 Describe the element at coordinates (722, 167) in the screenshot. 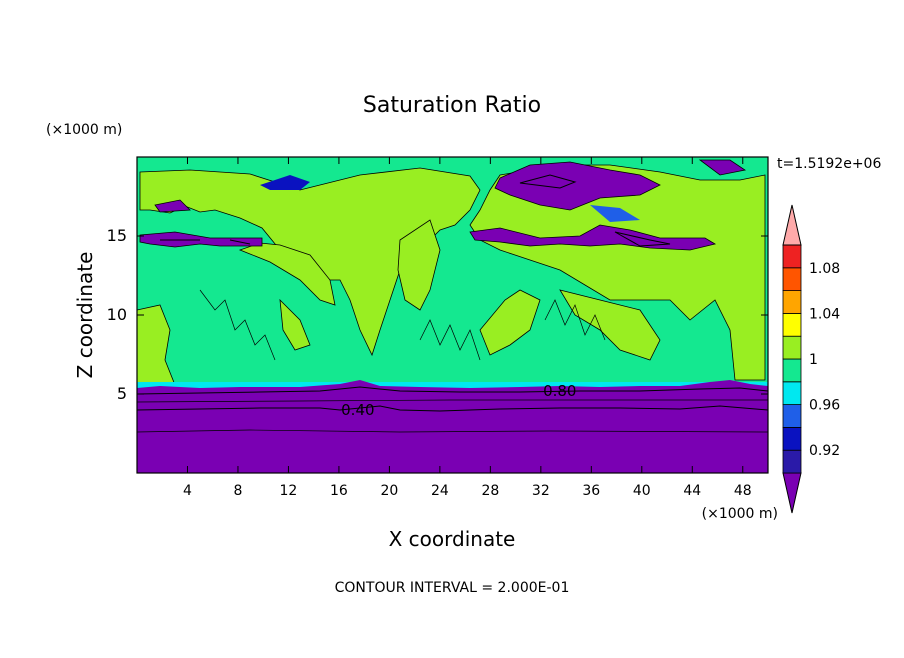

I see `band-top-right` at that location.